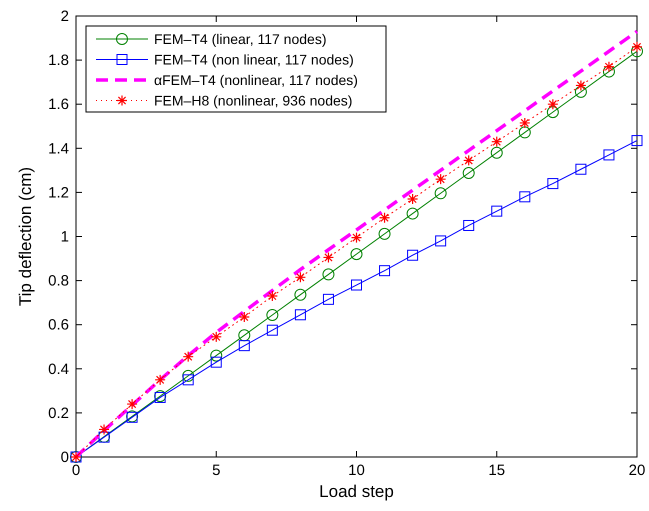 The width and height of the screenshot is (649, 511). I want to click on y-tick-label: 1.4, so click(58, 149).